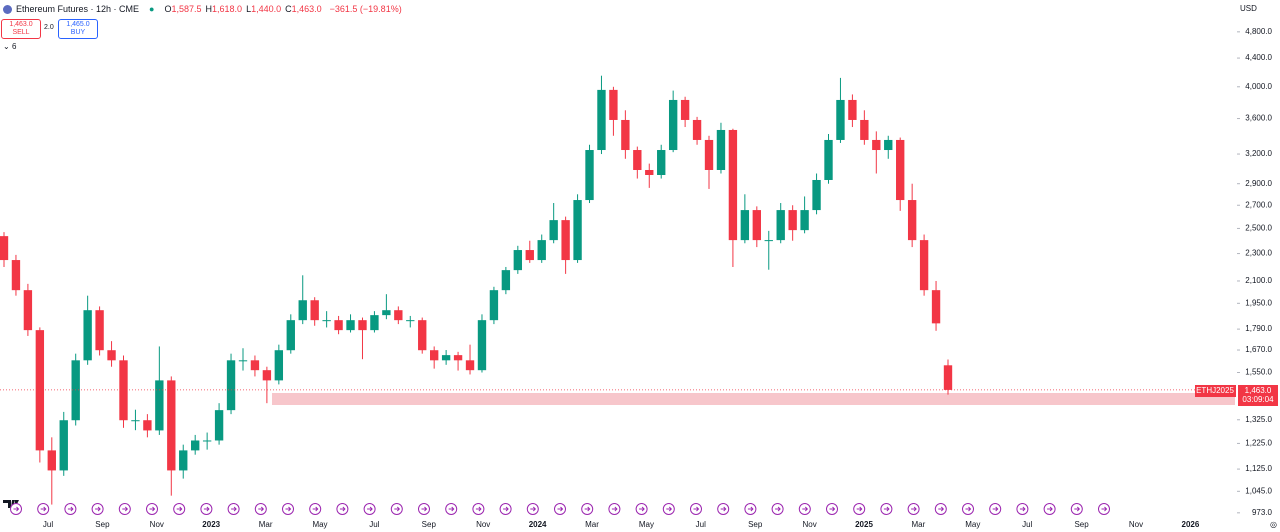 This screenshot has width=1280, height=532. Describe the element at coordinates (1273, 524) in the screenshot. I see `settings-icon: ◎` at that location.